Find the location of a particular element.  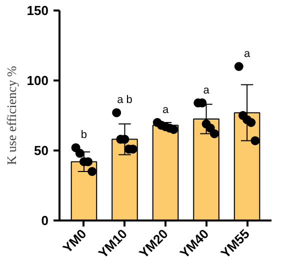

y-tick-label: 0 is located at coordinates (45, 220).